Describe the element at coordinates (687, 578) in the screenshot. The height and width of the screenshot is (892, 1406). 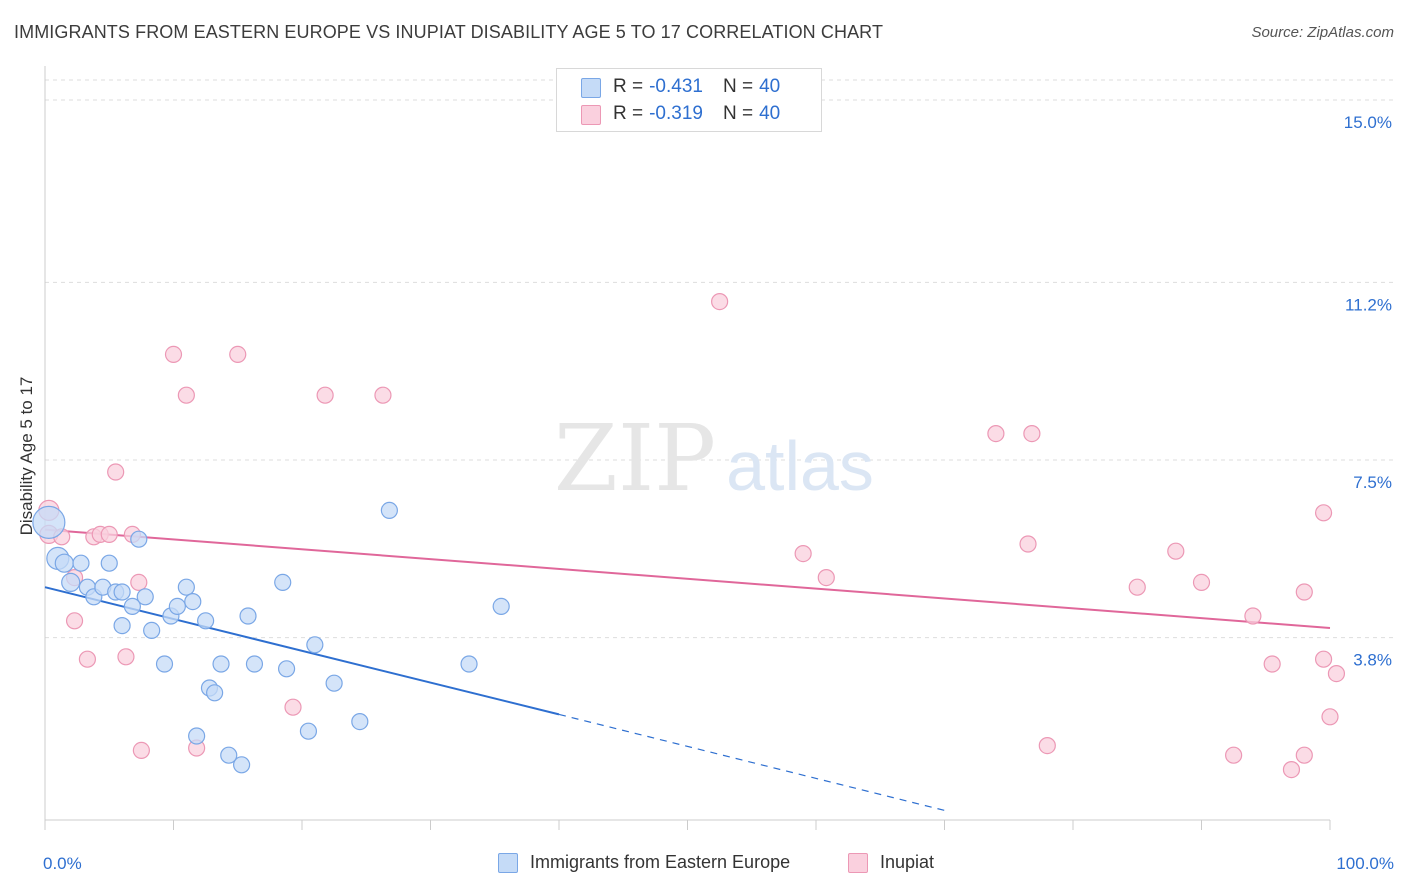
I see `trend-line-inupiat` at that location.